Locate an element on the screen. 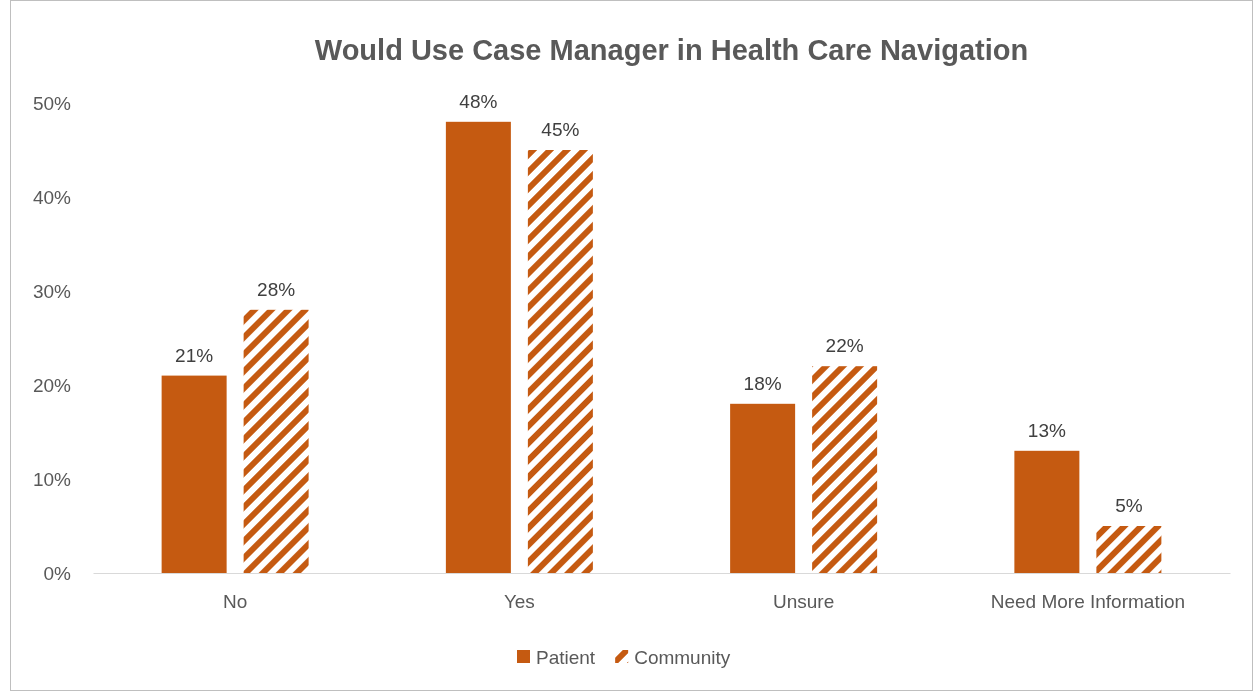 Image resolution: width=1254 pixels, height=691 pixels. x-tick-label: No is located at coordinates (235, 602).